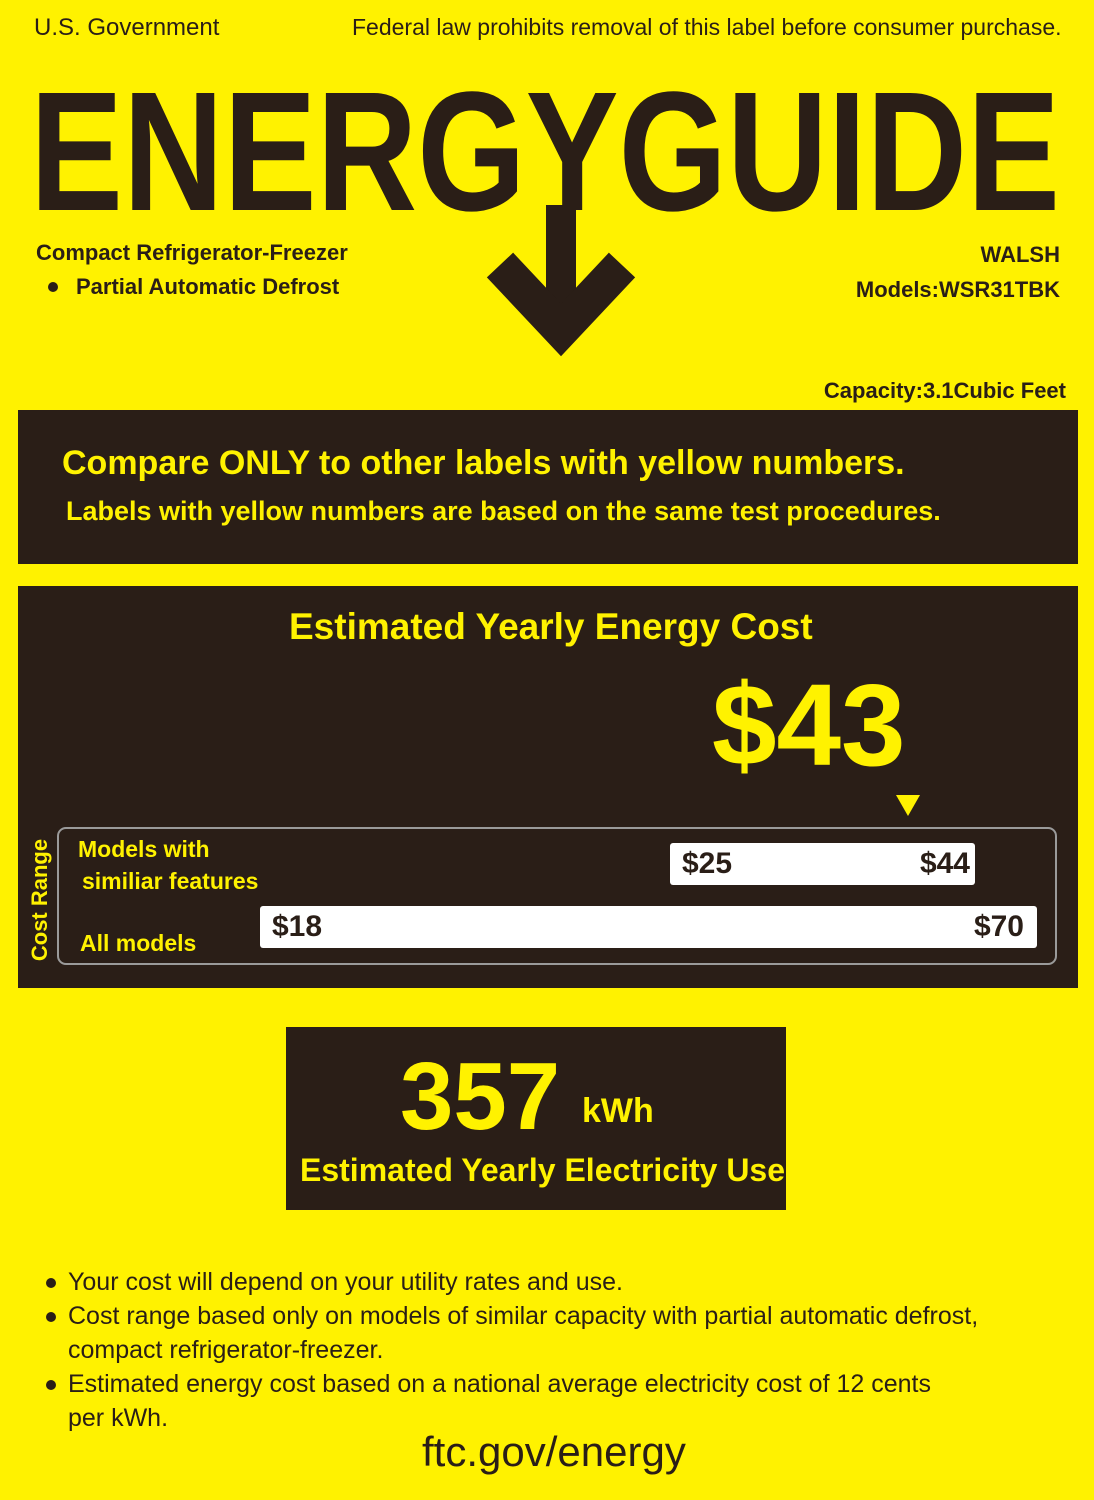 This screenshot has width=1094, height=1500. What do you see at coordinates (908, 805) in the screenshot?
I see `cost-pointer` at bounding box center [908, 805].